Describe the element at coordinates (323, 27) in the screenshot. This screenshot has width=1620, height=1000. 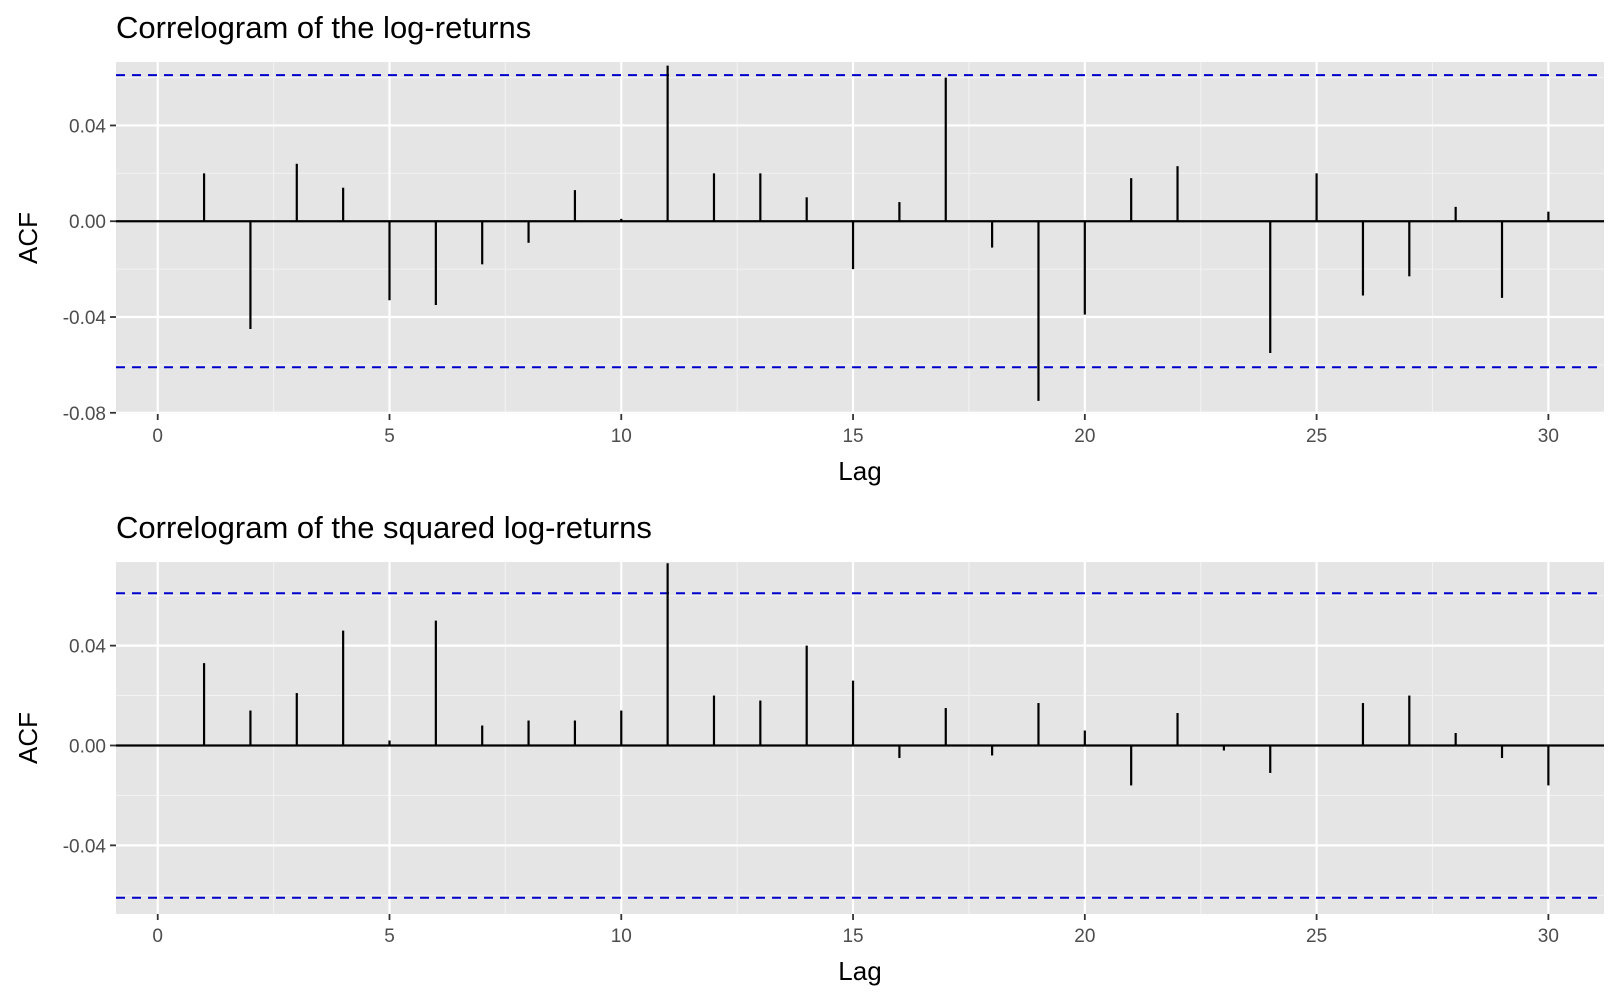
I see `chart-title: Correlogram of the log-returns` at that location.